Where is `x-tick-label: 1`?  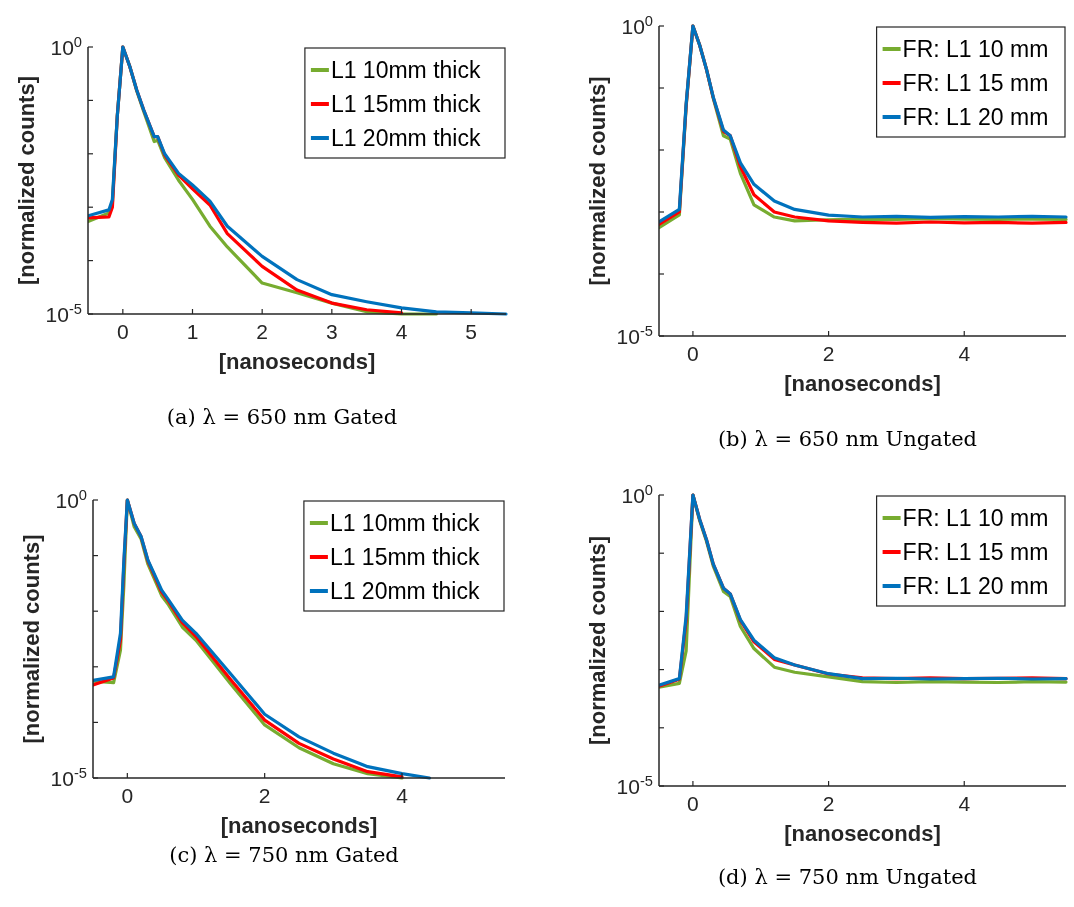 x-tick-label: 1 is located at coordinates (192, 331).